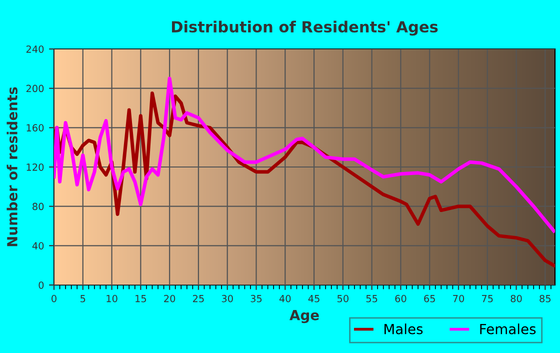  I want to click on x-tick-label: 25, so click(198, 298).